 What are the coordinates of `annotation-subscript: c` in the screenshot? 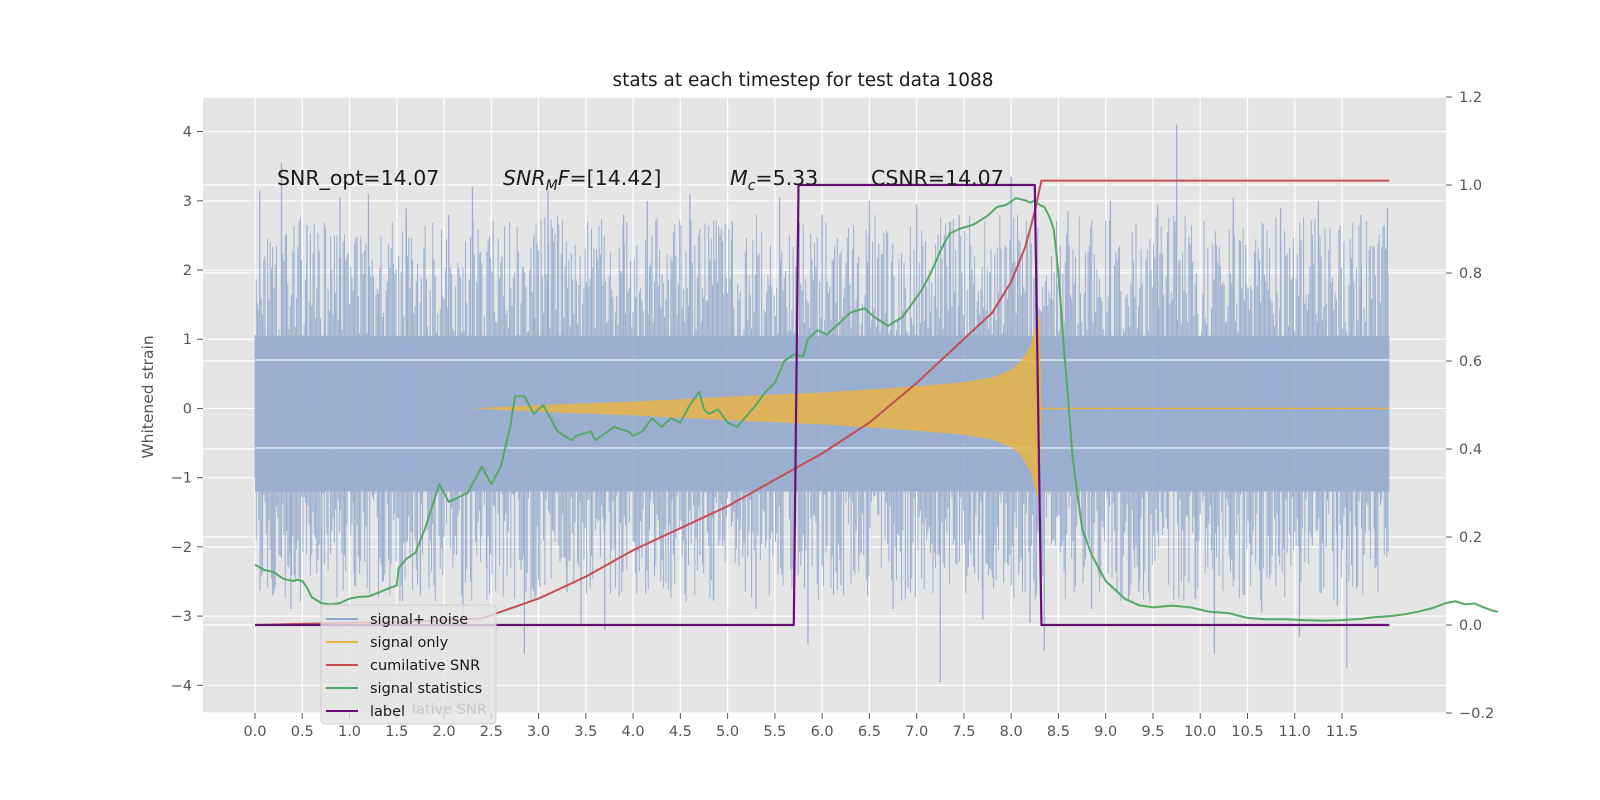 It's located at (752, 186).